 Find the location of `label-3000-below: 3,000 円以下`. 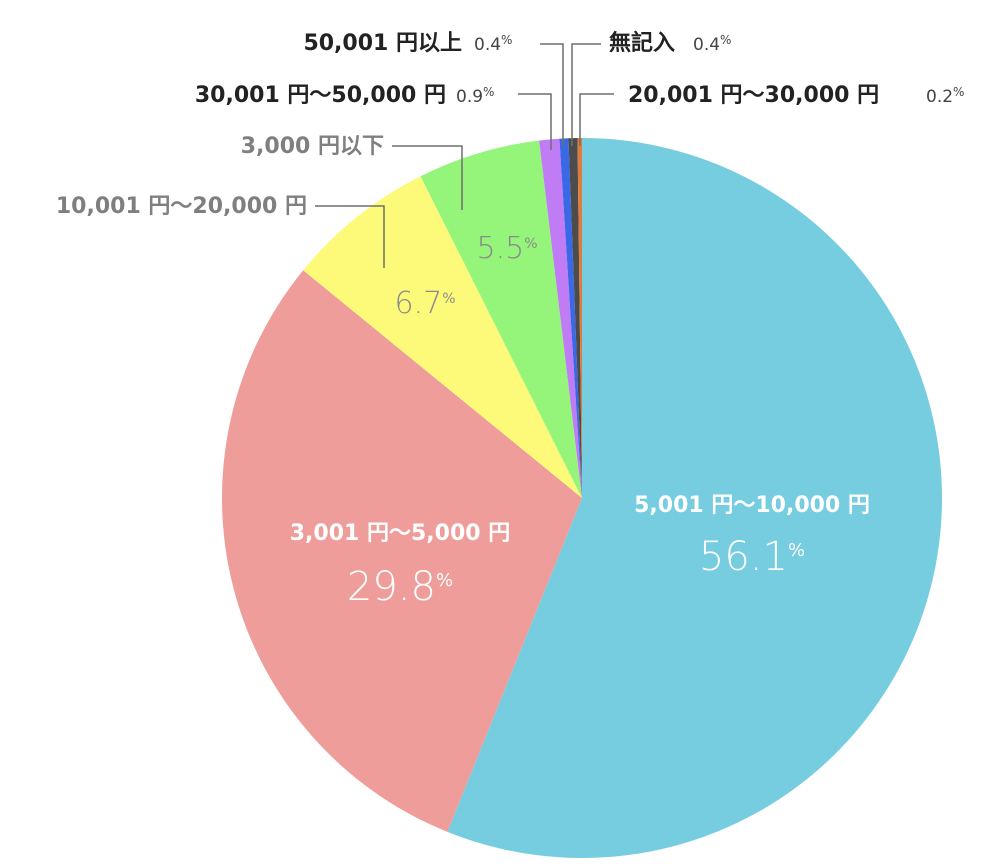

label-3000-below: 3,000 円以下 is located at coordinates (312, 146).